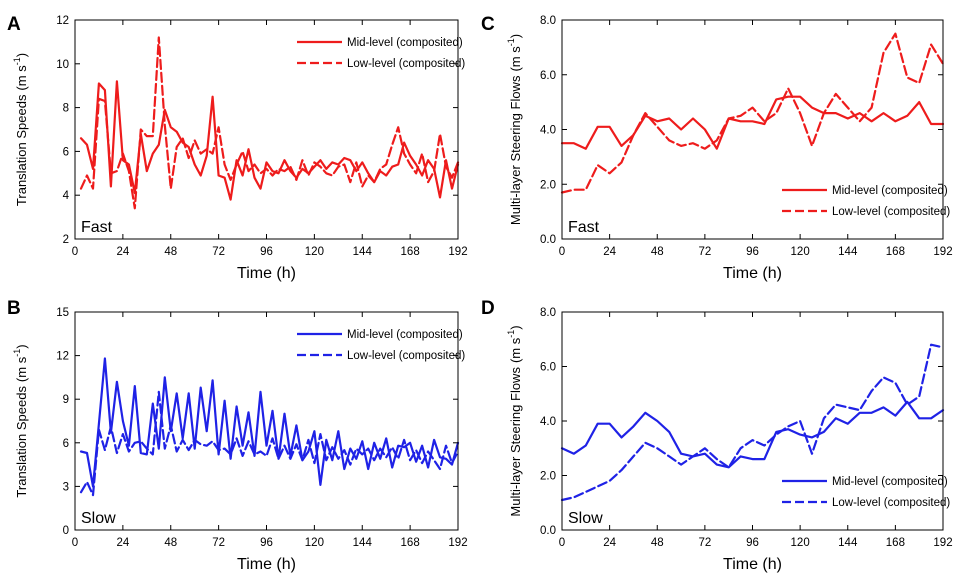 This screenshot has width=955, height=587. Describe the element at coordinates (584, 227) in the screenshot. I see `panel-tag: Fast` at that location.